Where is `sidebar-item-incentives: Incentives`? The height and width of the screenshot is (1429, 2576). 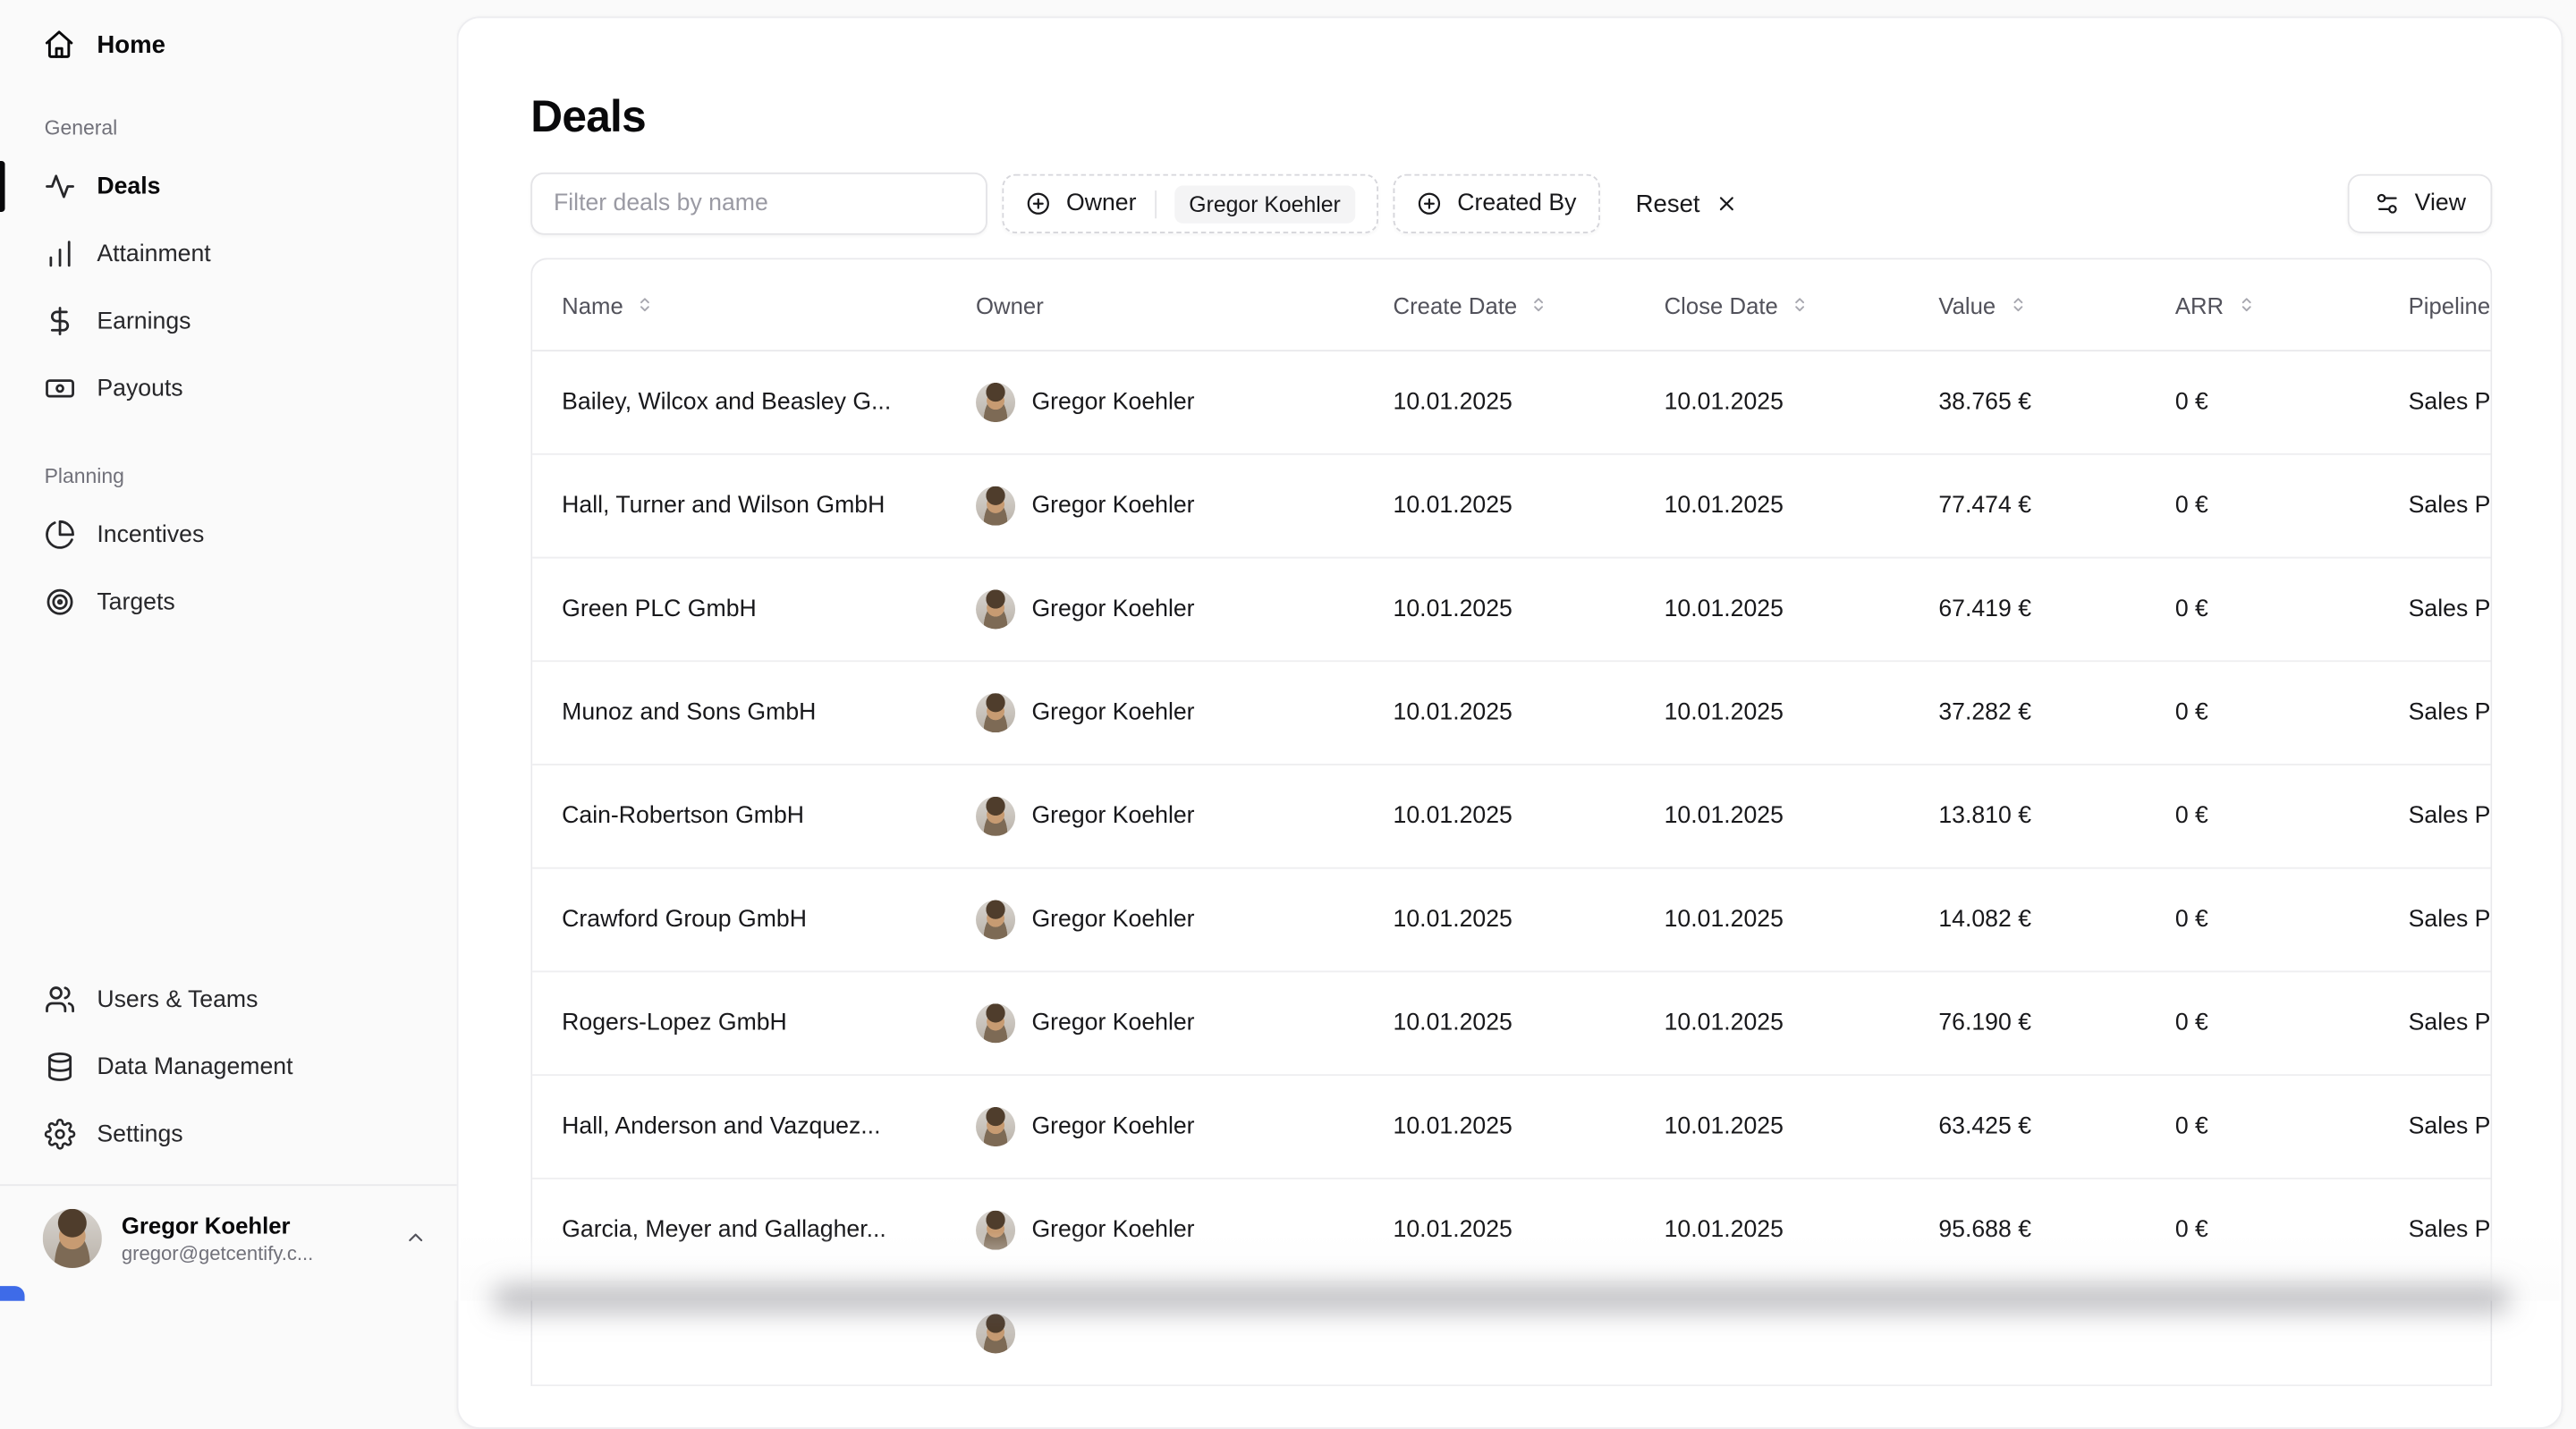 sidebar-item-incentives: Incentives is located at coordinates (228, 534).